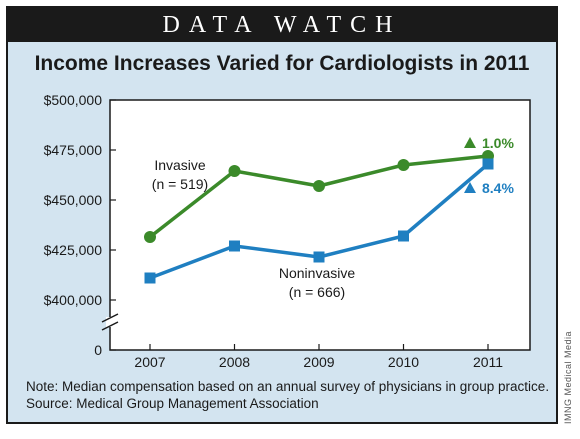  What do you see at coordinates (318, 362) in the screenshot?
I see `x-tick-label: 2009` at bounding box center [318, 362].